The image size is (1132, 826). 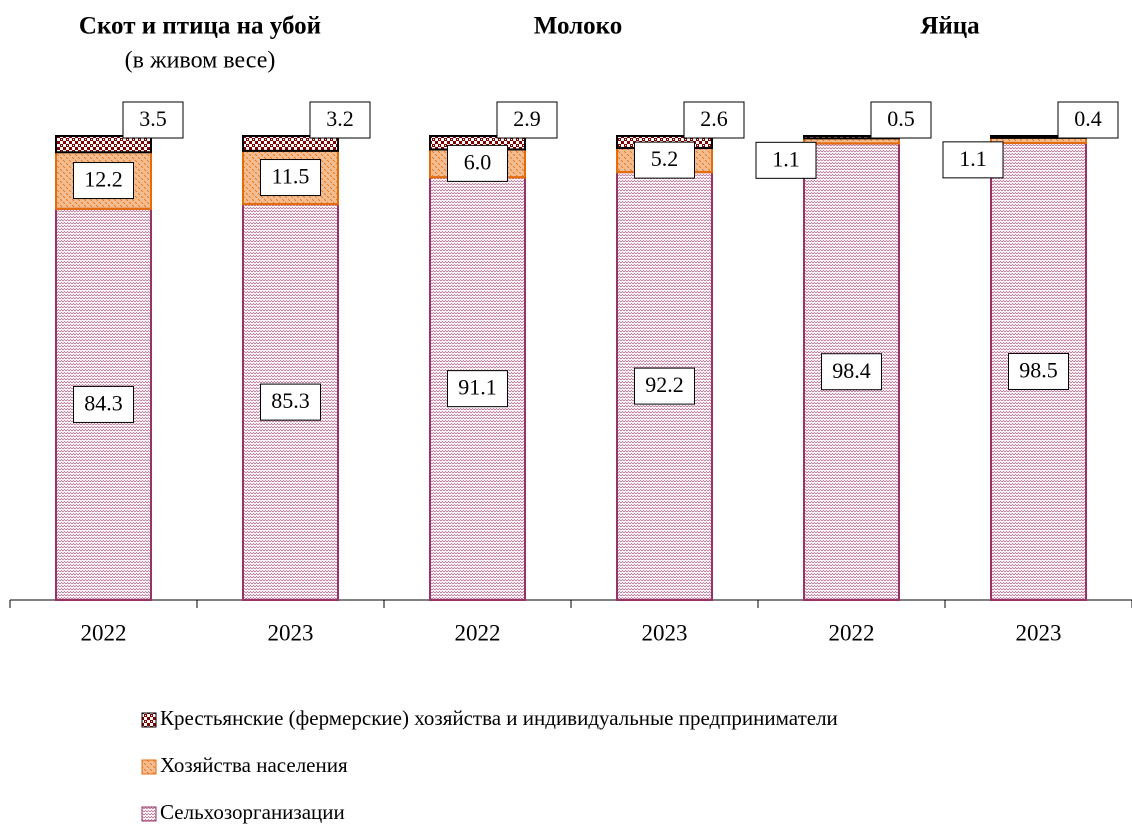 What do you see at coordinates (200, 61) in the screenshot?
I see `group-subtitle: (в живом весе)` at bounding box center [200, 61].